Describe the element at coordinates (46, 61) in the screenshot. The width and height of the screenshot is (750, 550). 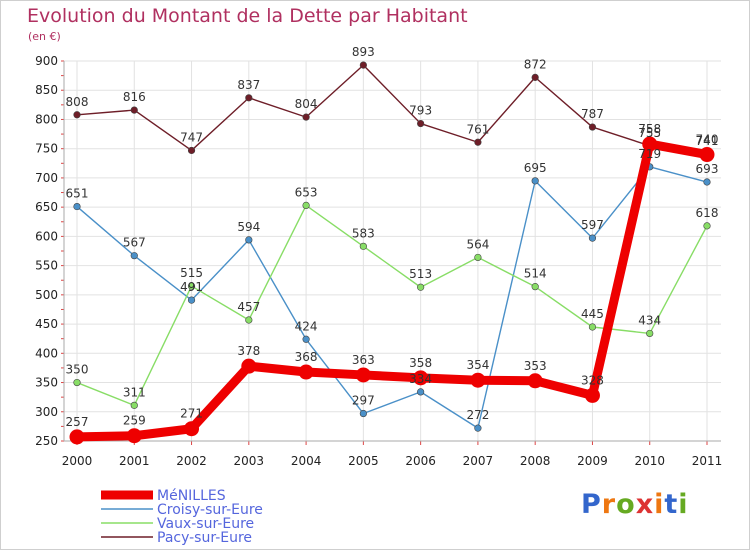
I see `y-tick-label: 900` at that location.